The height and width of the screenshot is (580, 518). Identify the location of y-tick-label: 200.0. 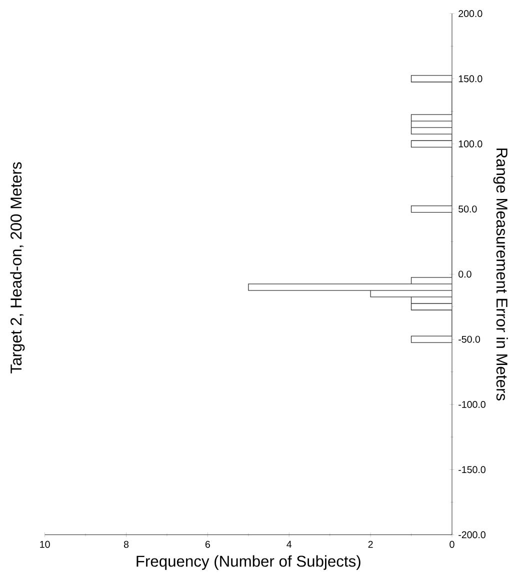
(470, 14).